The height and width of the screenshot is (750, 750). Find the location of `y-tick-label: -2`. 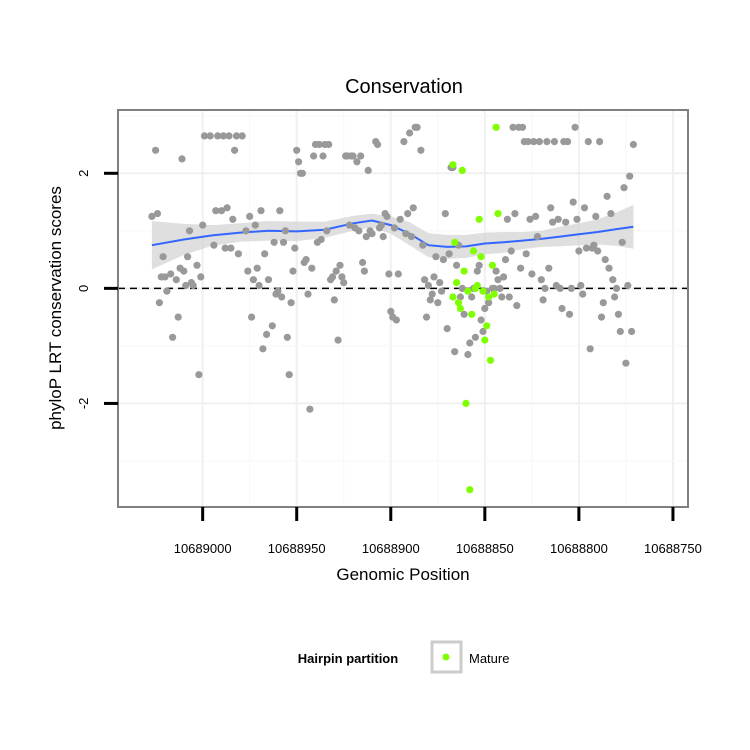

y-tick-label: -2 is located at coordinates (83, 404).